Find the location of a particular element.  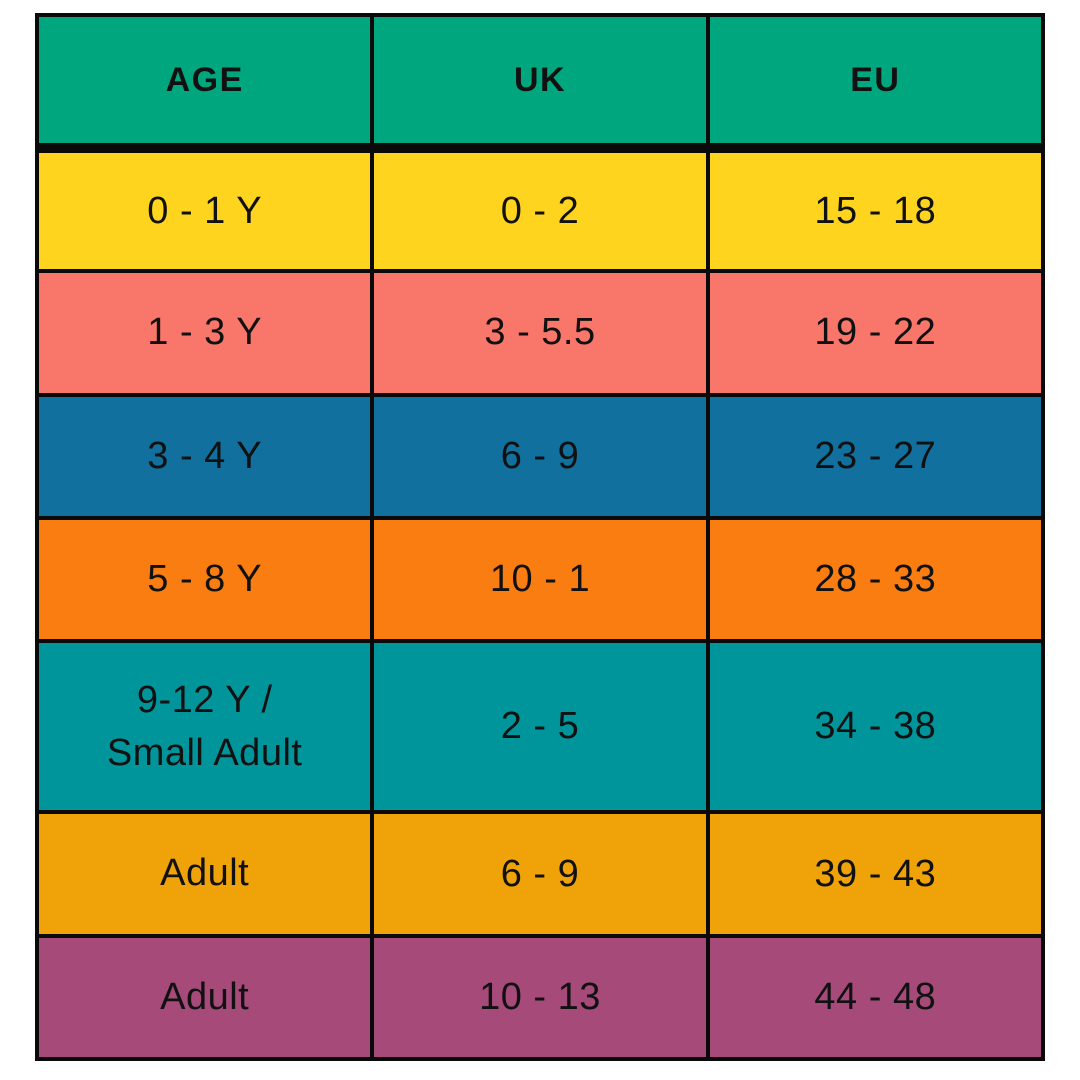

age-cell: 9-12 Y / Small Adult is located at coordinates (204, 727).